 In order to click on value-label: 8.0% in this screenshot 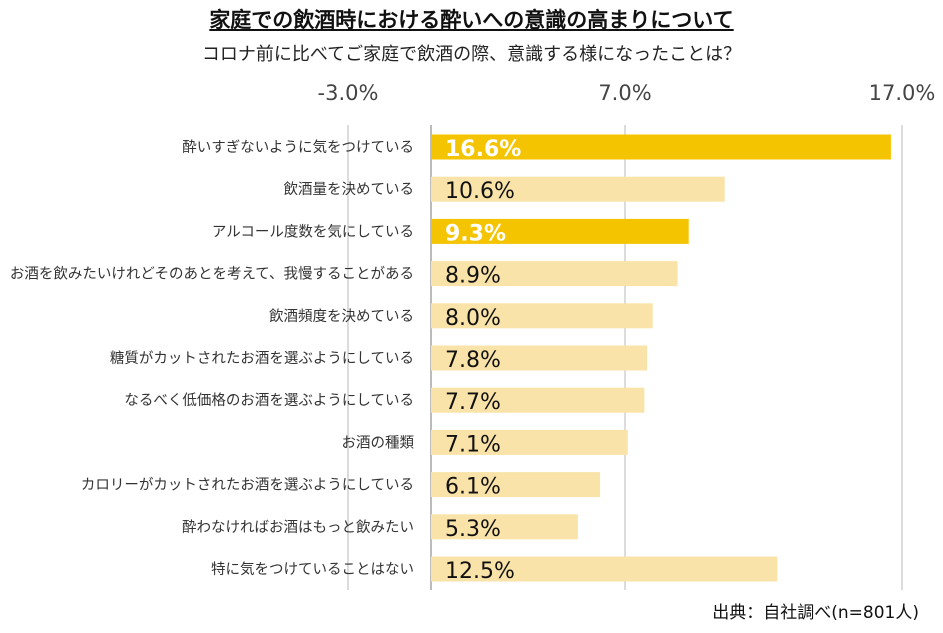, I will do `click(473, 318)`.